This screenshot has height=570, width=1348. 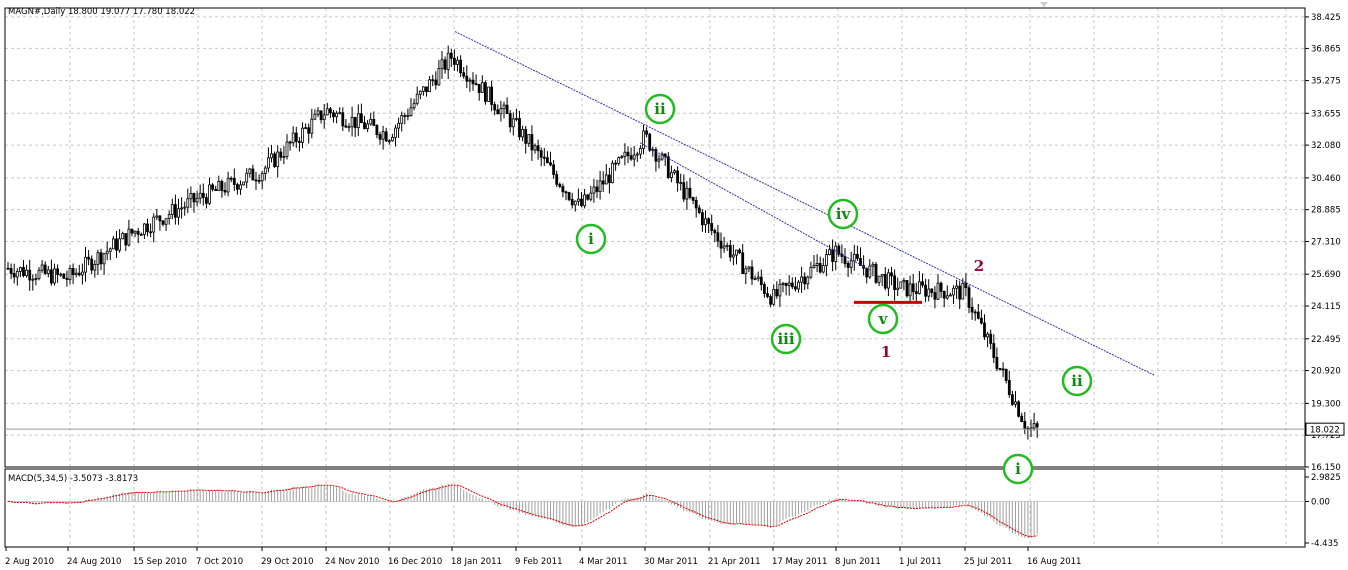 What do you see at coordinates (883, 319) in the screenshot?
I see `wave-label: v` at bounding box center [883, 319].